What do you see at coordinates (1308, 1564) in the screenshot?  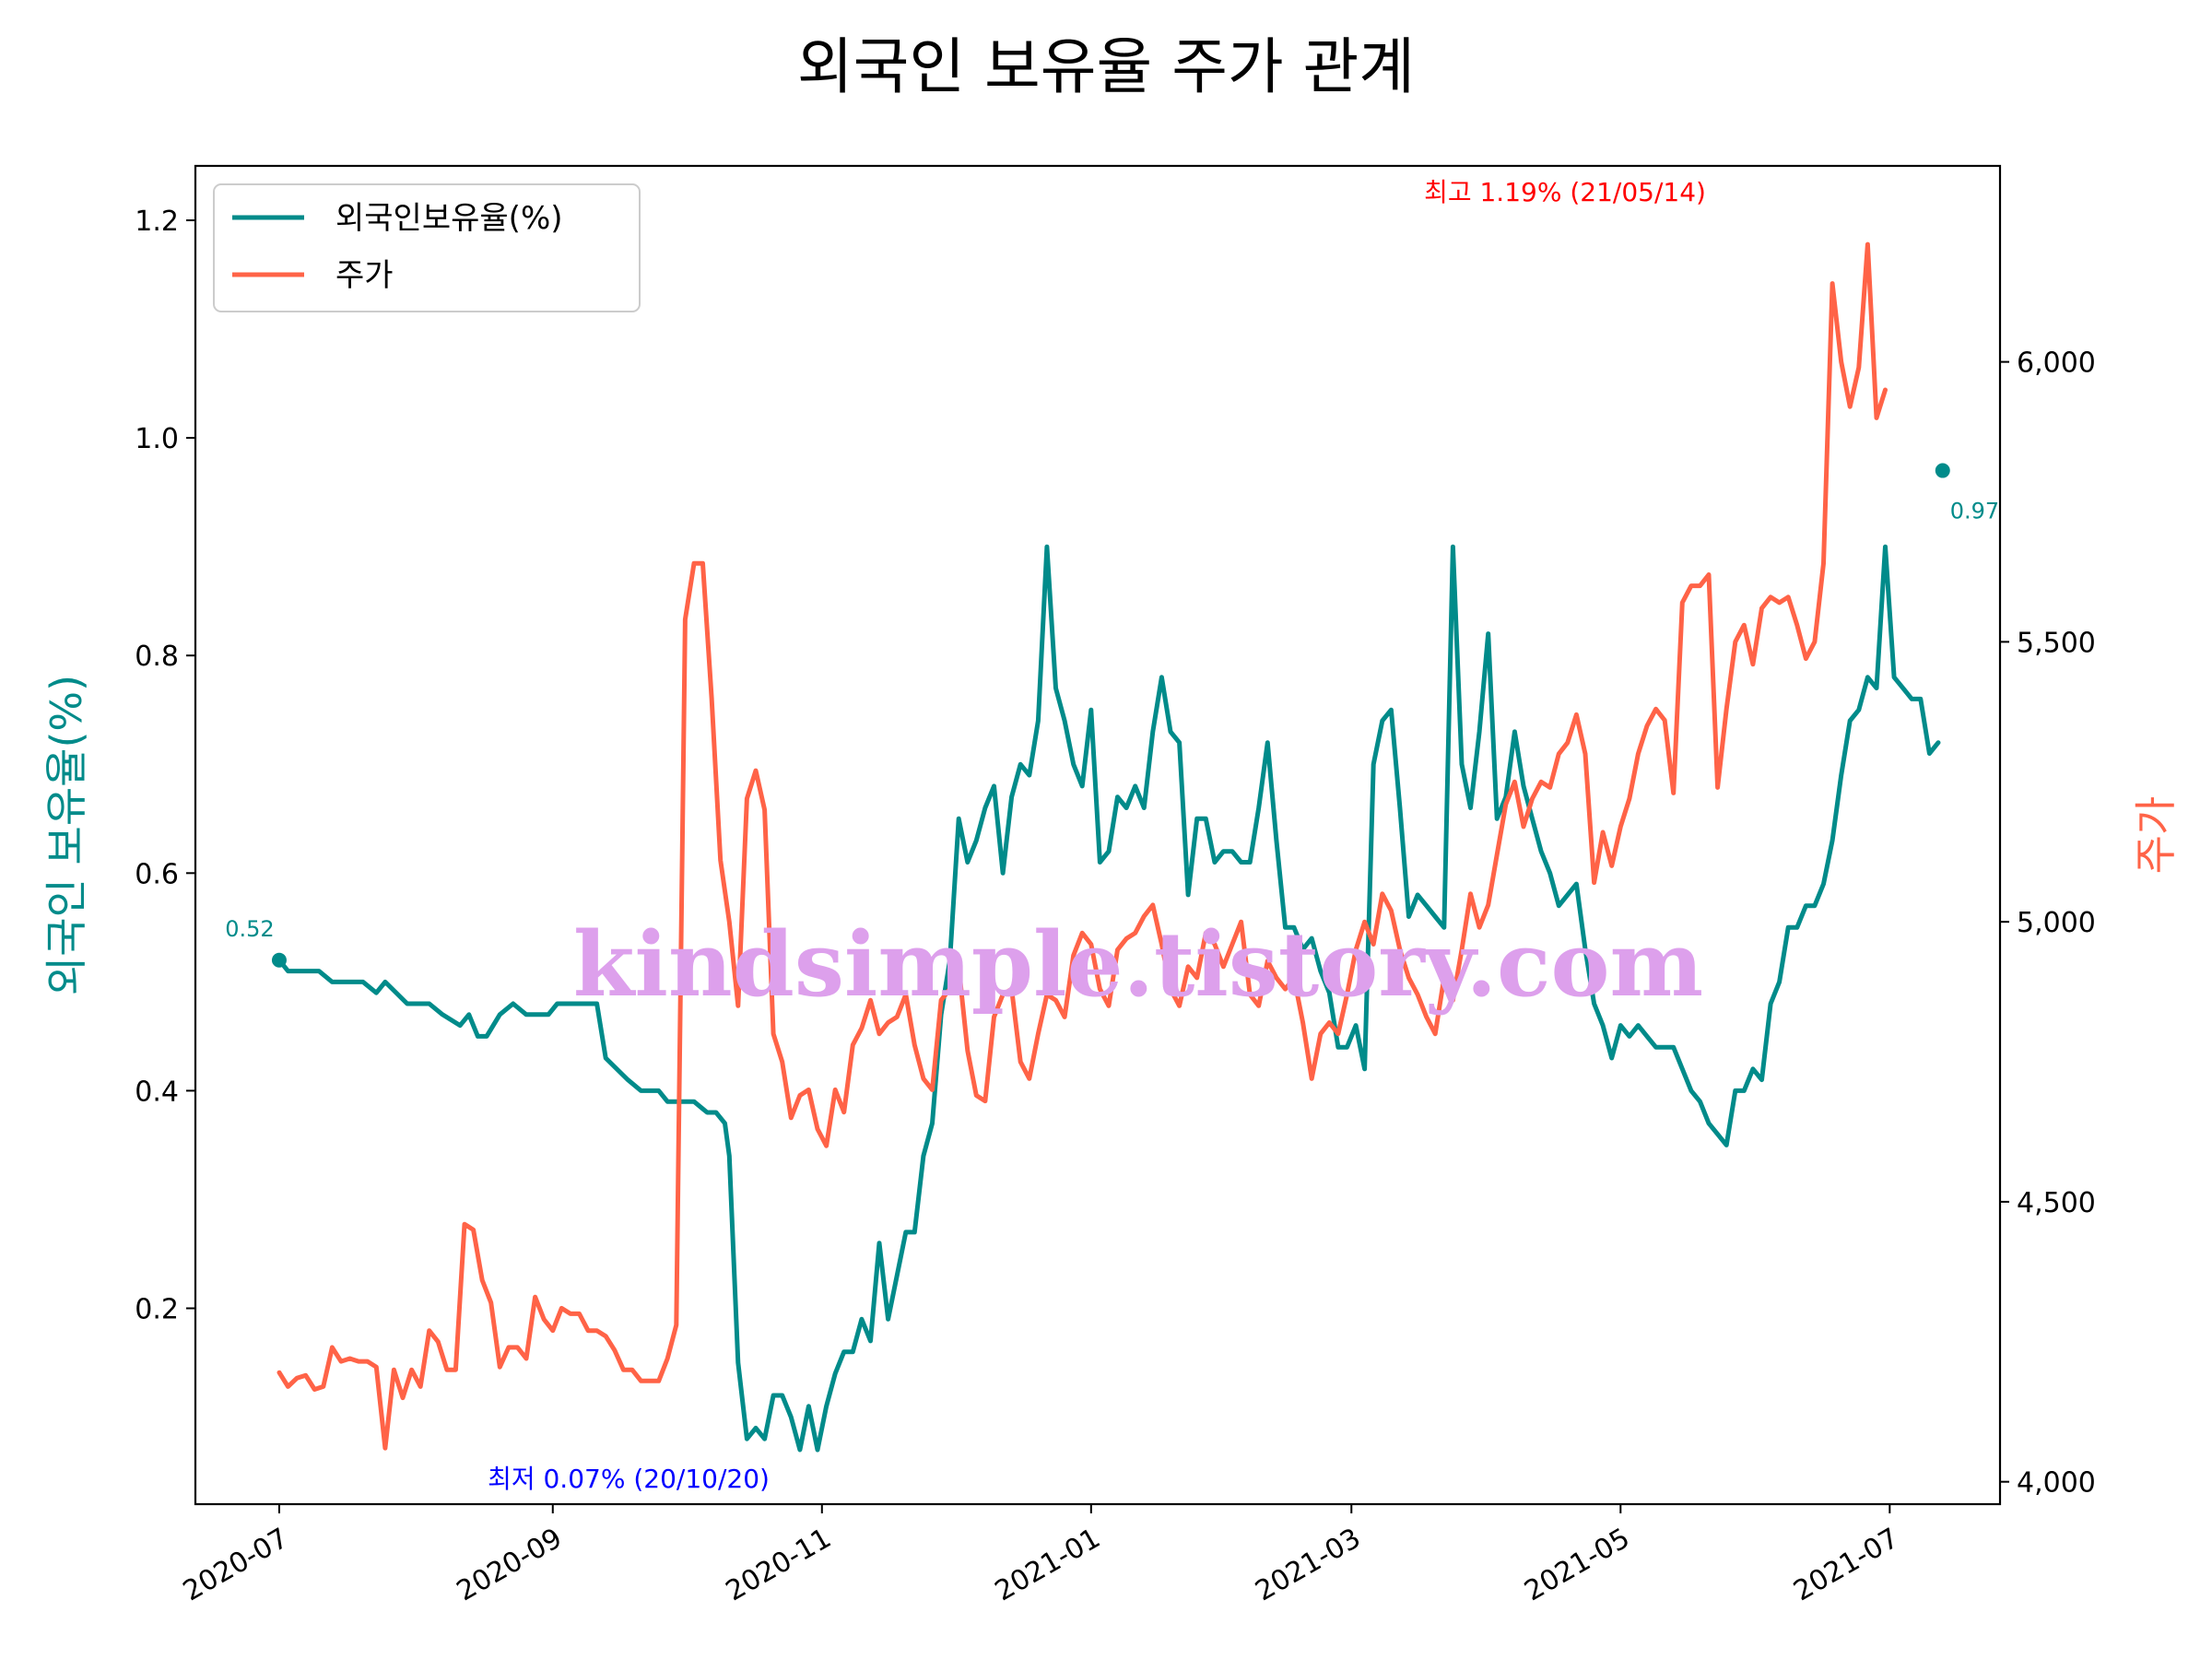 I see `x-tick-label: 2021-03` at bounding box center [1308, 1564].